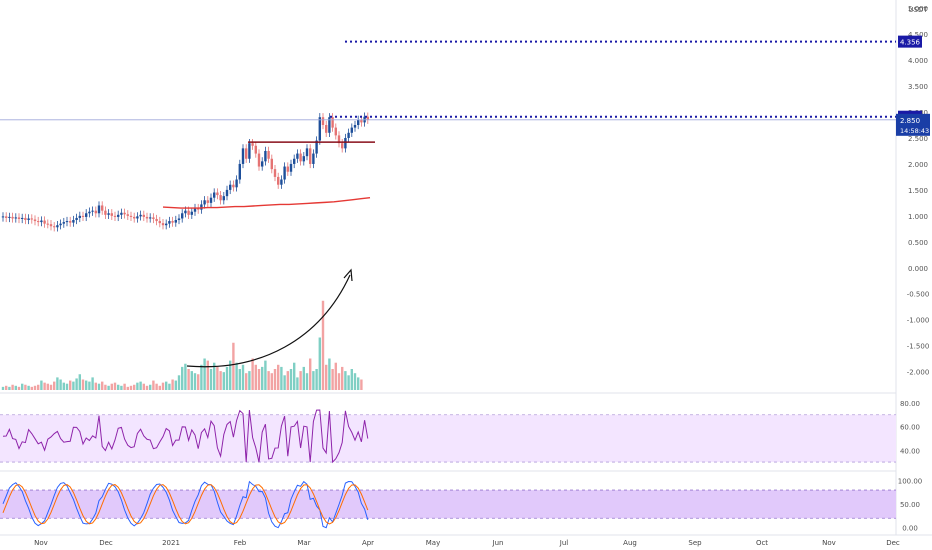 The width and height of the screenshot is (932, 550). I want to click on stoch-pane: 100.00 50.00 0.00, so click(461, 501).